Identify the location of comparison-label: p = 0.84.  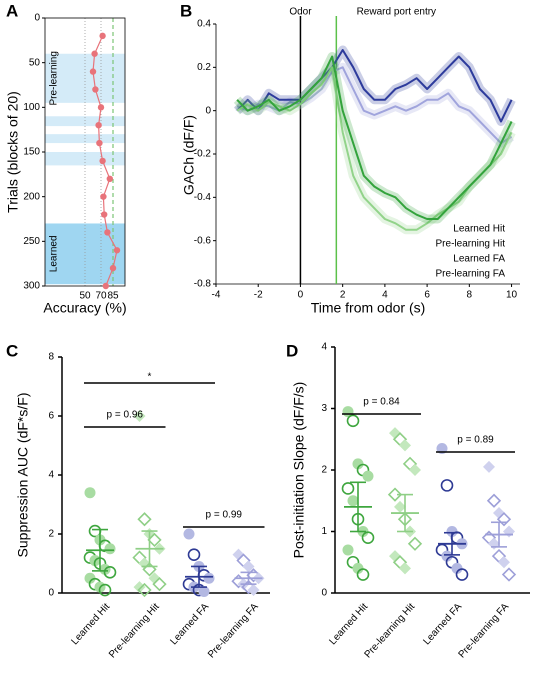
(381, 402).